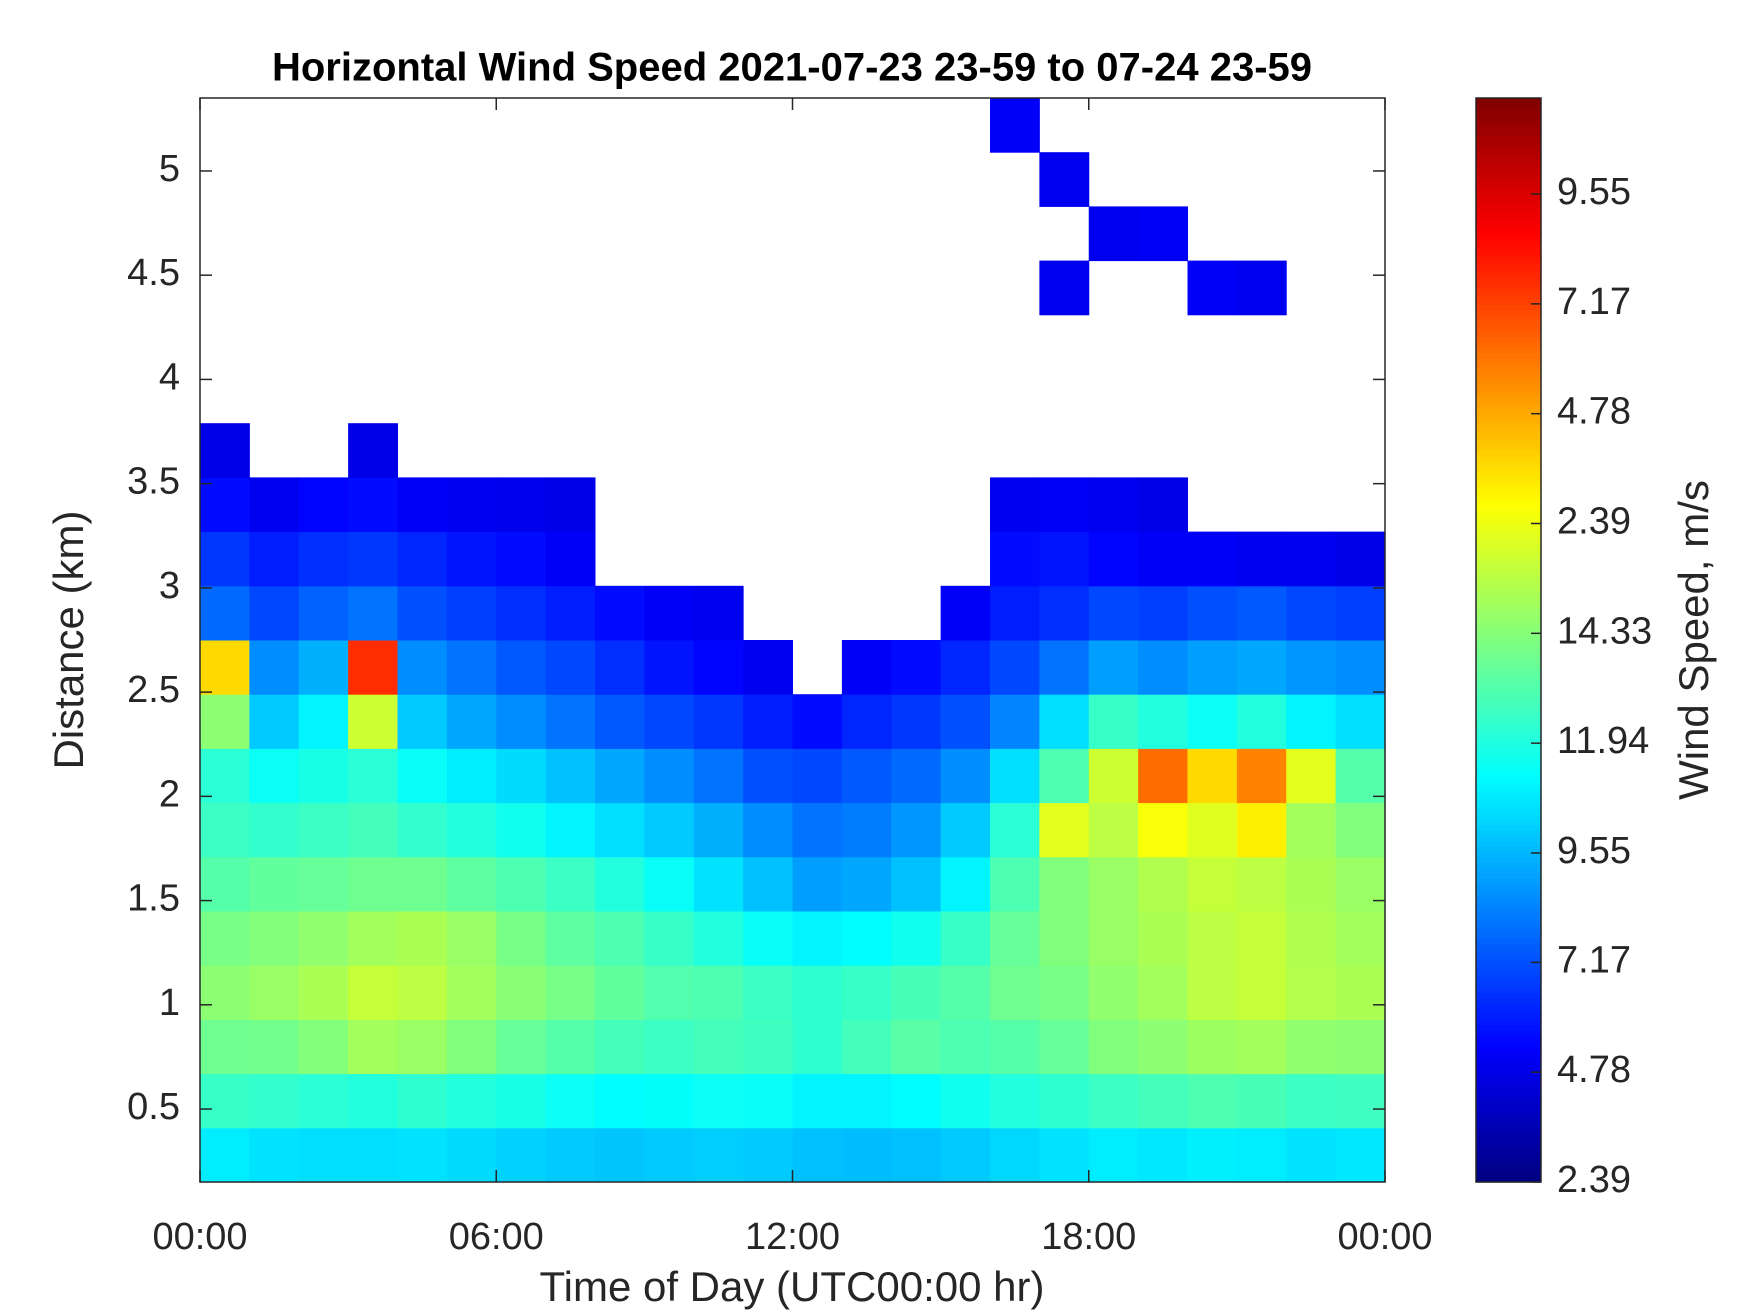 The image size is (1750, 1313). I want to click on y-tick-label: 2.5, so click(153, 690).